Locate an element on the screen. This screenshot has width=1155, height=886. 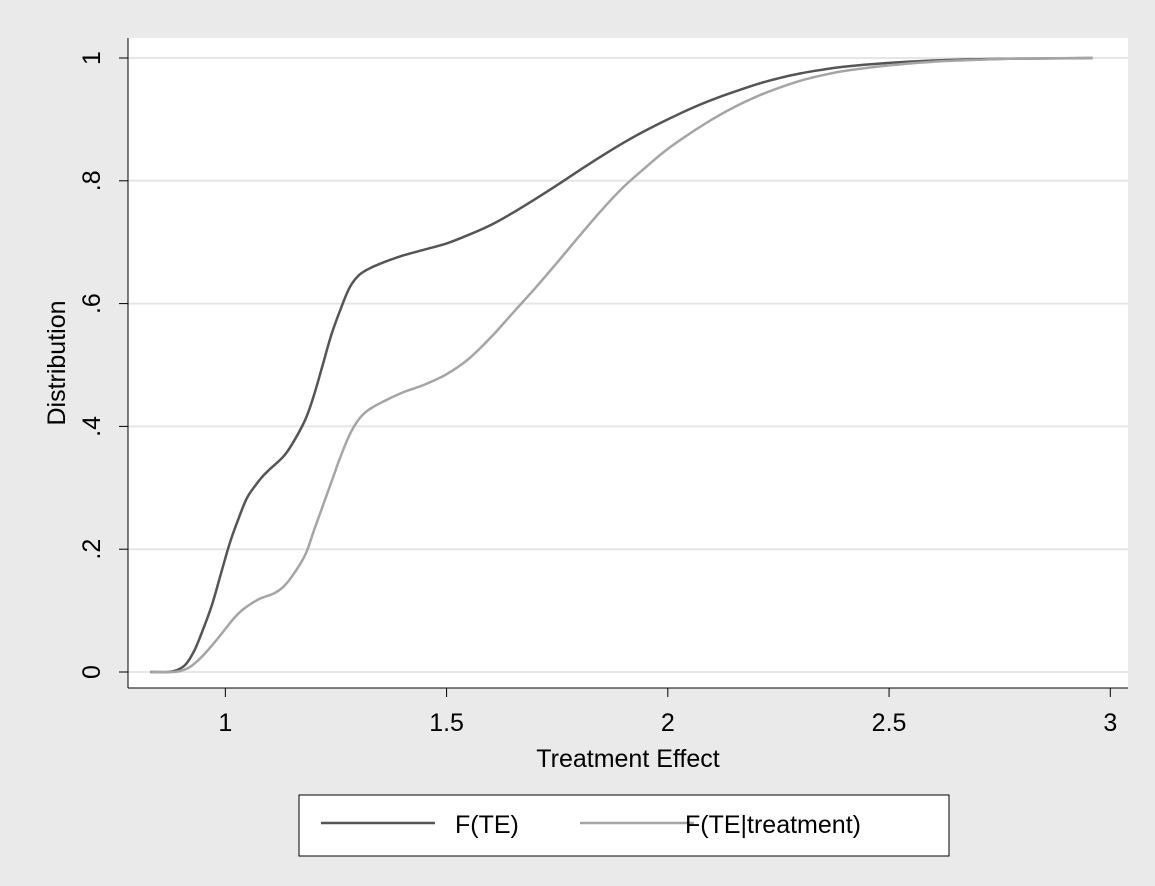
legend-label-f-te: F(TE) is located at coordinates (487, 825).